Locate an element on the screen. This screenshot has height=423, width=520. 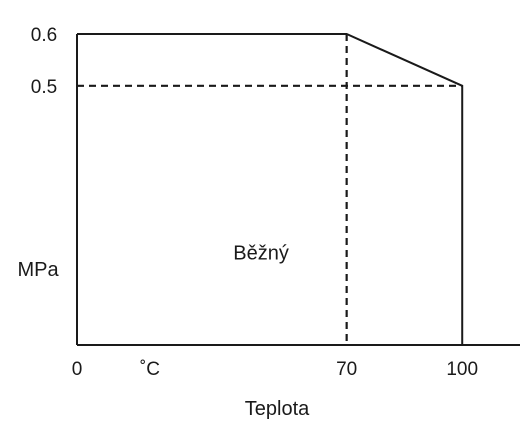
x-axis-unit: ˚C is located at coordinates (150, 369).